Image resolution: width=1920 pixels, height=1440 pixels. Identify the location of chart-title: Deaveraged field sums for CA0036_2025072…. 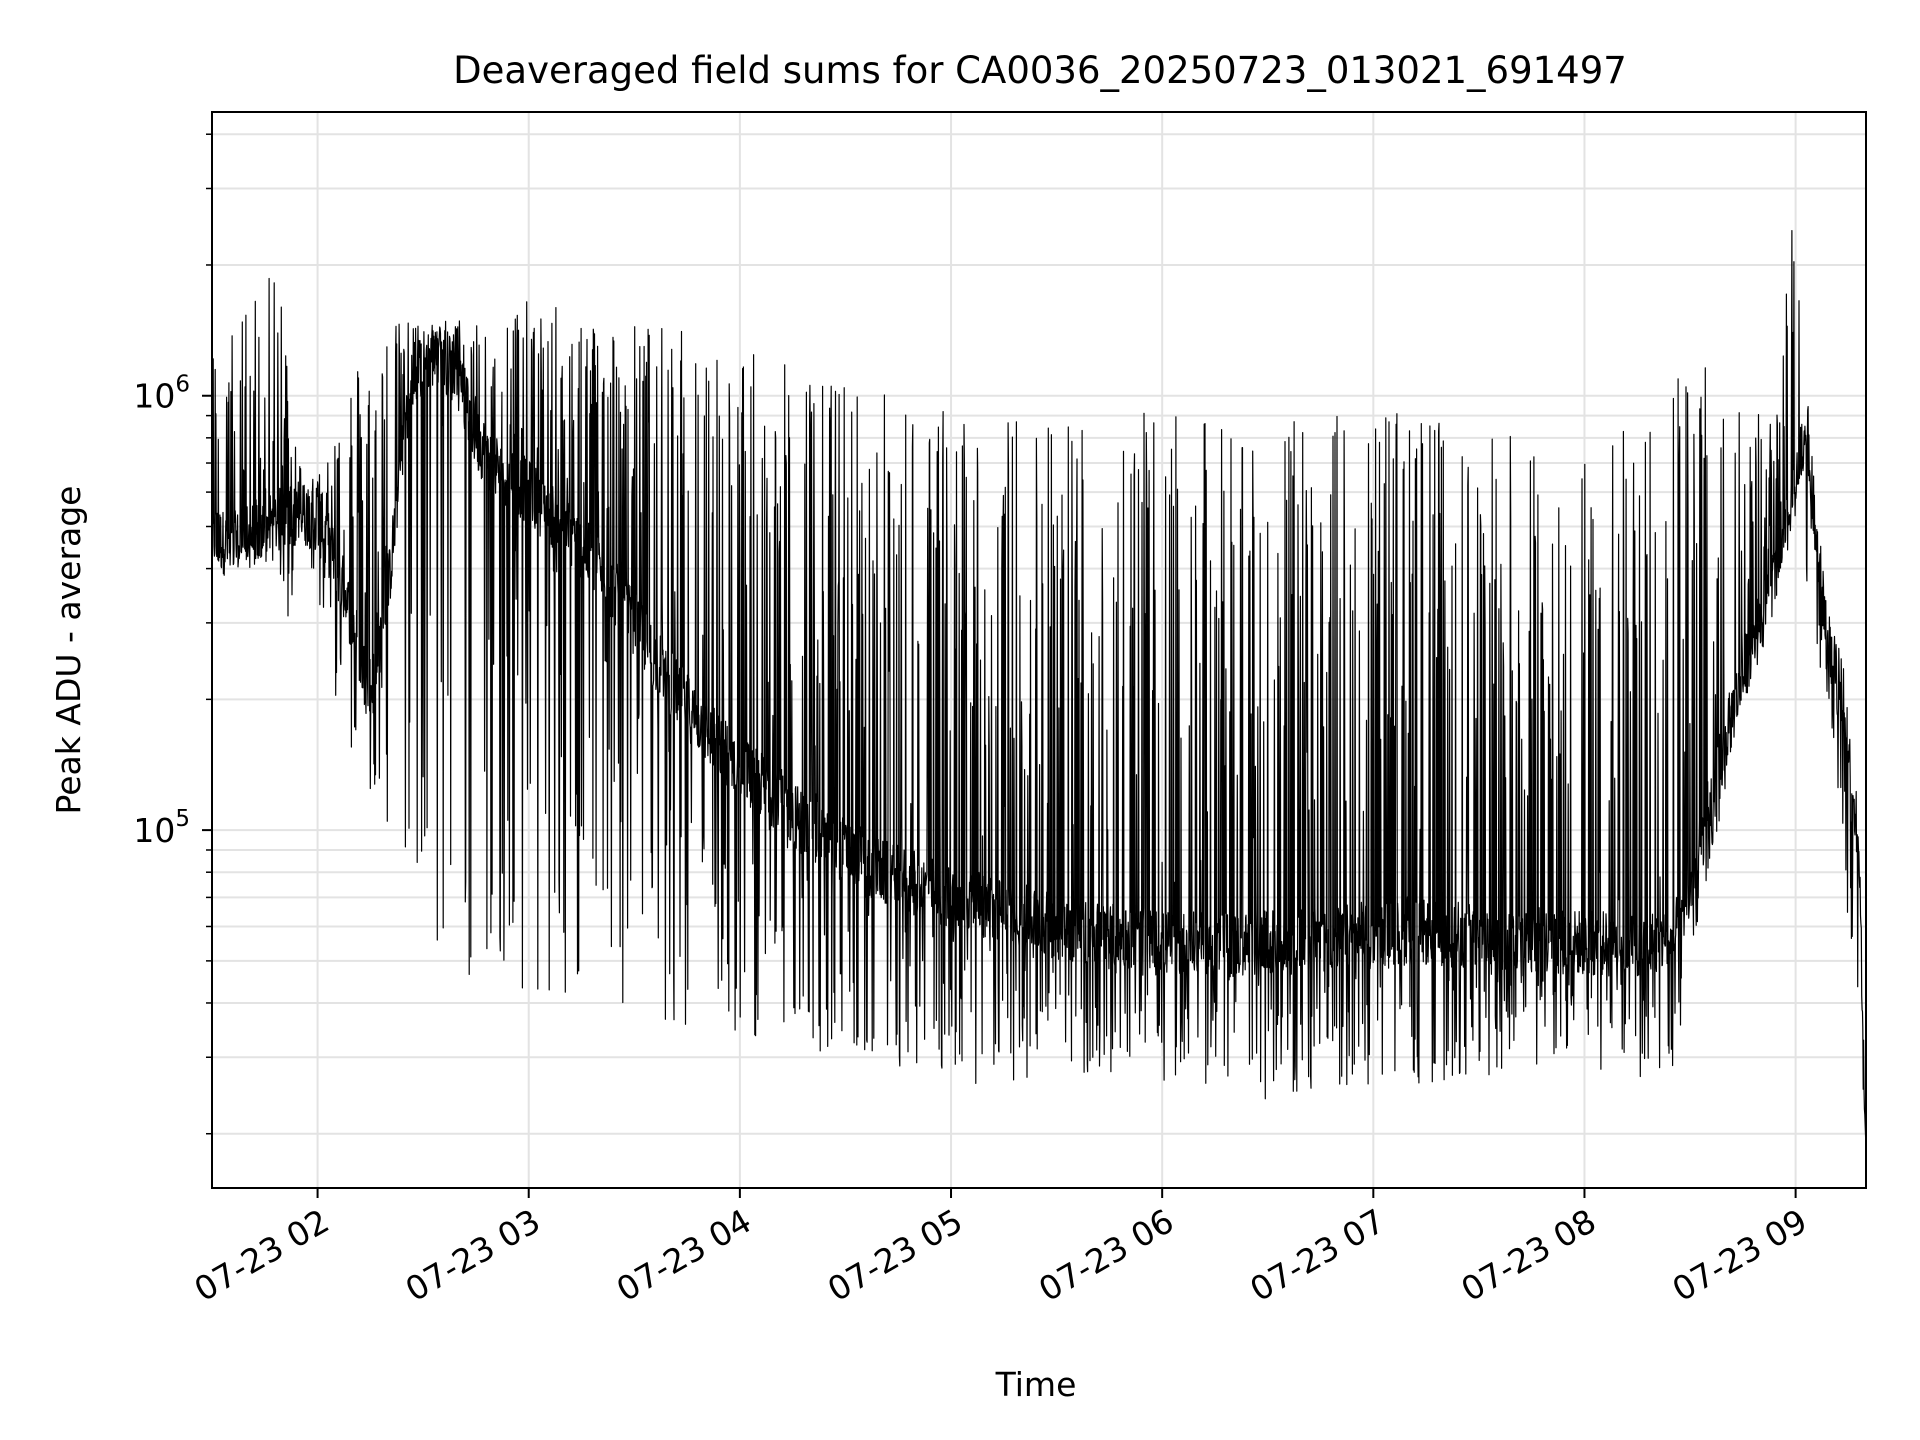
(1040, 70).